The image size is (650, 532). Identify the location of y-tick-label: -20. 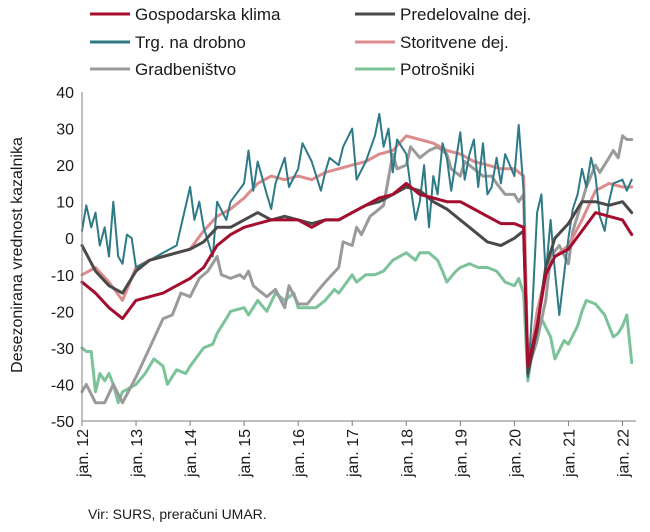
(62, 312).